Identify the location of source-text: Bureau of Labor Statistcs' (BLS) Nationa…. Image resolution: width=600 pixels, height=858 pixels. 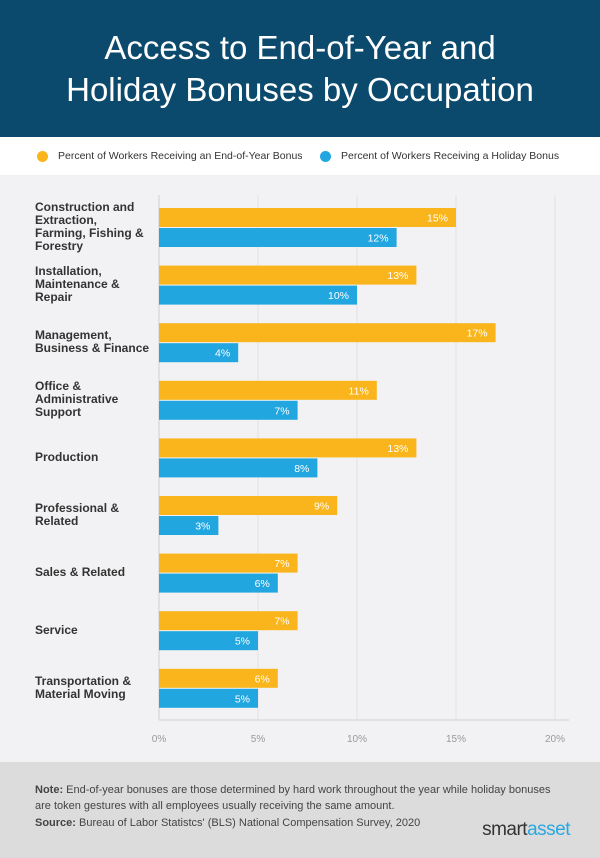
(248, 823).